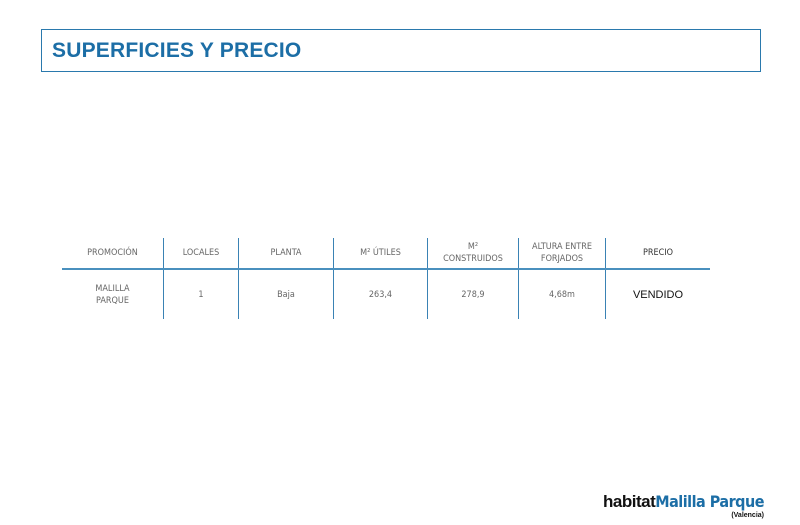  I want to click on cell-locales: 1, so click(201, 294).